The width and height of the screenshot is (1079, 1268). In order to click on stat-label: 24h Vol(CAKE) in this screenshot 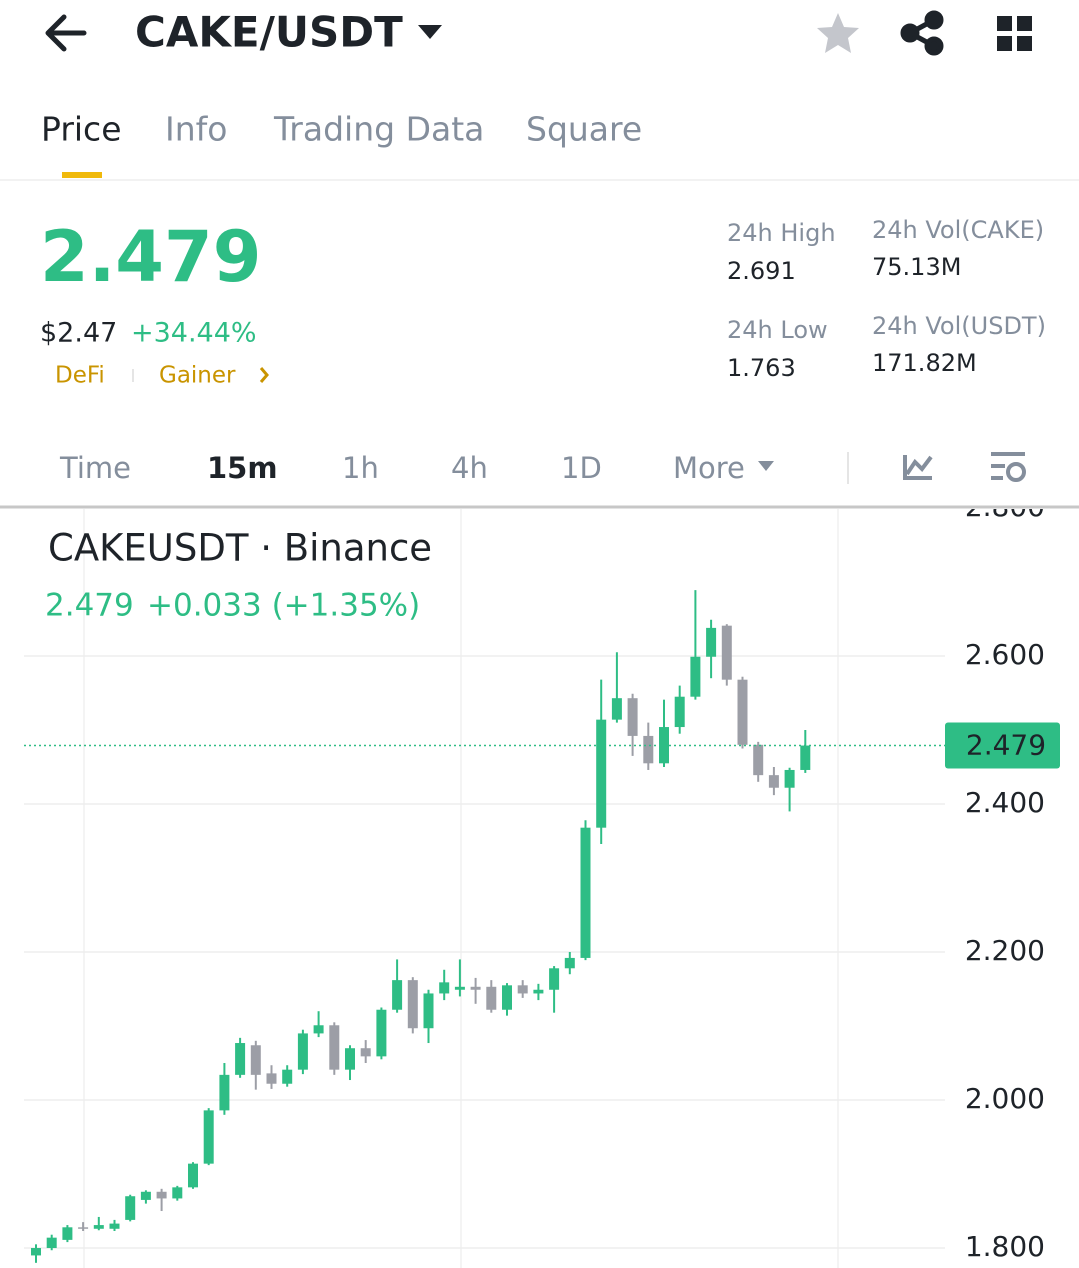, I will do `click(958, 230)`.